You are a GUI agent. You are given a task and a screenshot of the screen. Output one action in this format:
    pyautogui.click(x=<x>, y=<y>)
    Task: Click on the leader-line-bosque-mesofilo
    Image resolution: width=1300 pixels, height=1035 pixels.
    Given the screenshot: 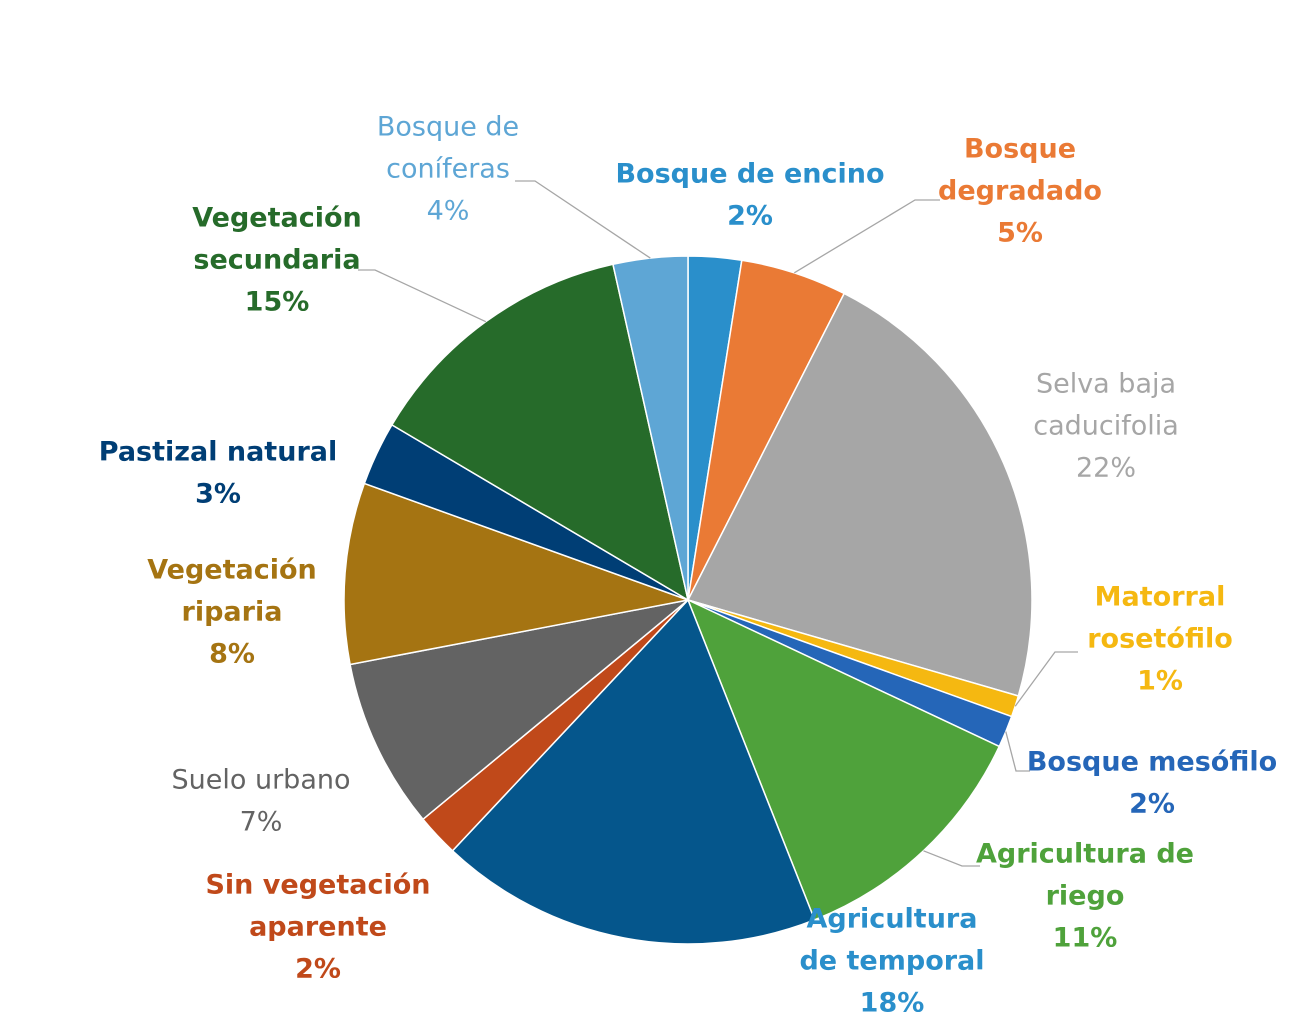 What is the action you would take?
    pyautogui.click(x=1017, y=751)
    